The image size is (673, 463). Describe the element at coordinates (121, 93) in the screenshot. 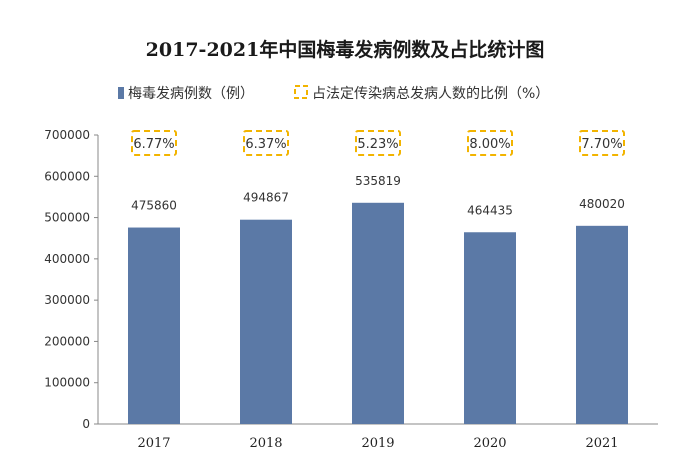

I see `legend-swatch-cases` at that location.